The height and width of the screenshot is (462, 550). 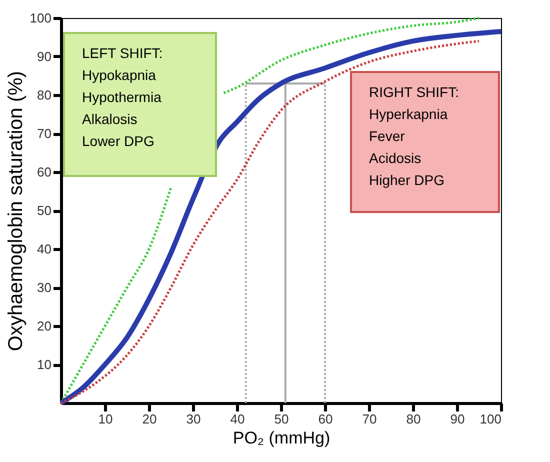 What do you see at coordinates (281, 438) in the screenshot?
I see `x-axis-title: PO₂ (mmHg)` at bounding box center [281, 438].